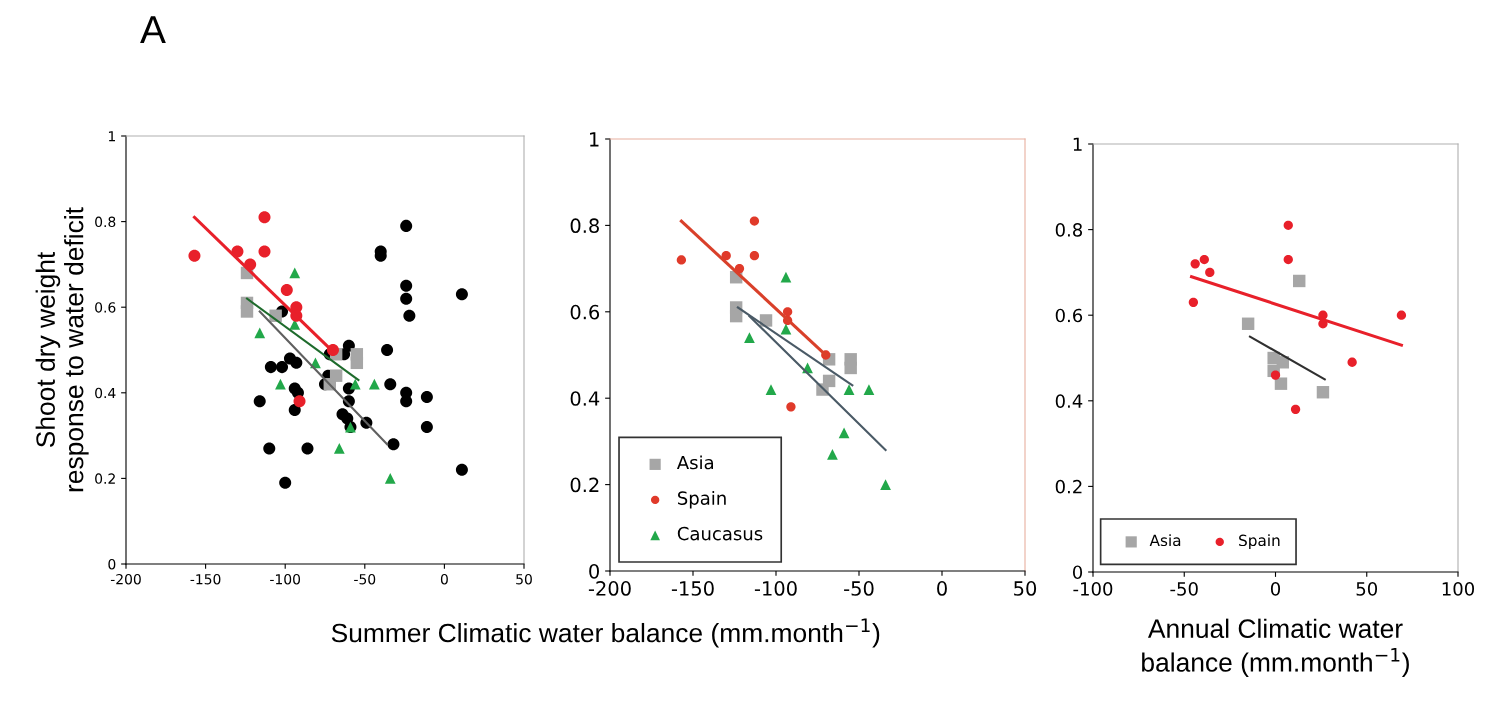 This screenshot has width=1485, height=716. I want to click on y-axis-title: Shoot dry weight response to water deficit, so click(62, 349).